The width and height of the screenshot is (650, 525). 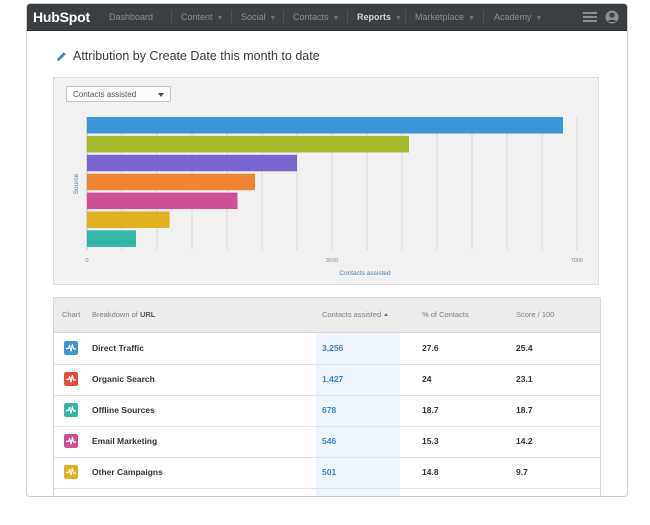 What do you see at coordinates (123, 410) in the screenshot?
I see `row-source: Offline Sources` at bounding box center [123, 410].